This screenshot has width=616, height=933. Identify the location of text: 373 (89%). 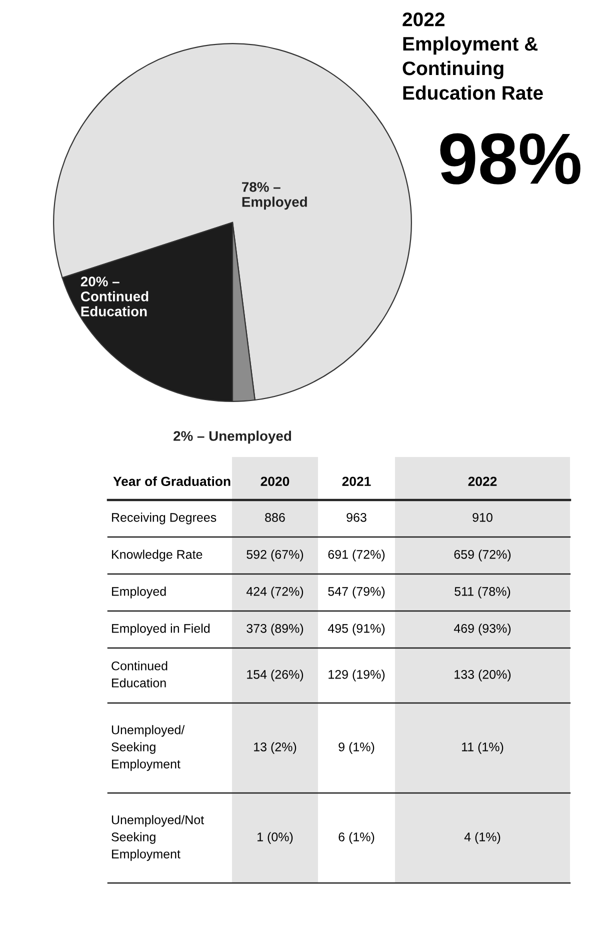
(275, 630).